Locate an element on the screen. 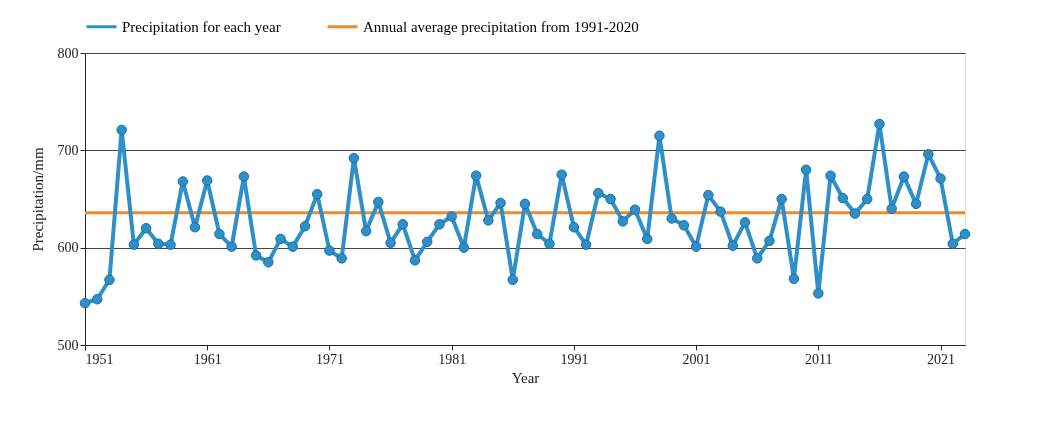 The image size is (1057, 440). y-tick-label: 700 is located at coordinates (68, 150).